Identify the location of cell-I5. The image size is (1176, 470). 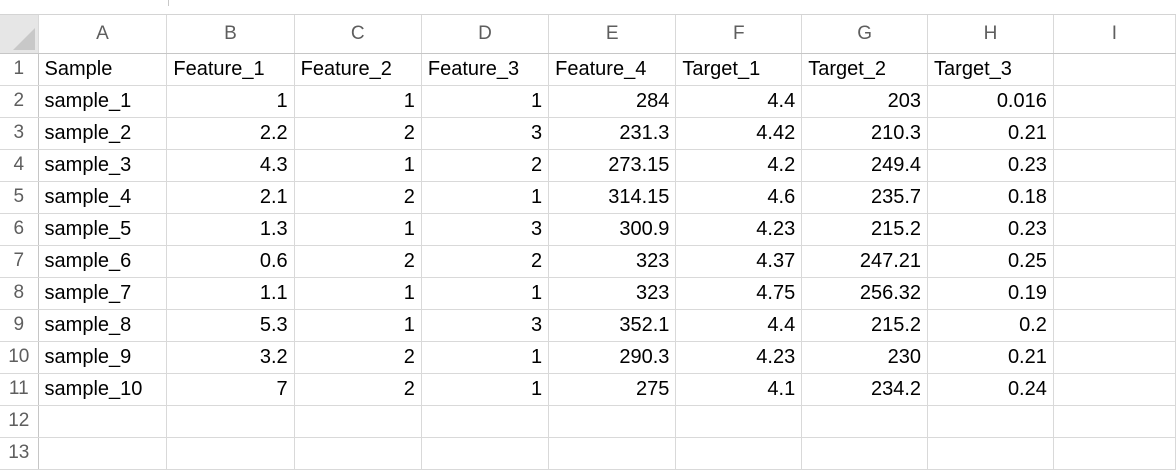
(1114, 197).